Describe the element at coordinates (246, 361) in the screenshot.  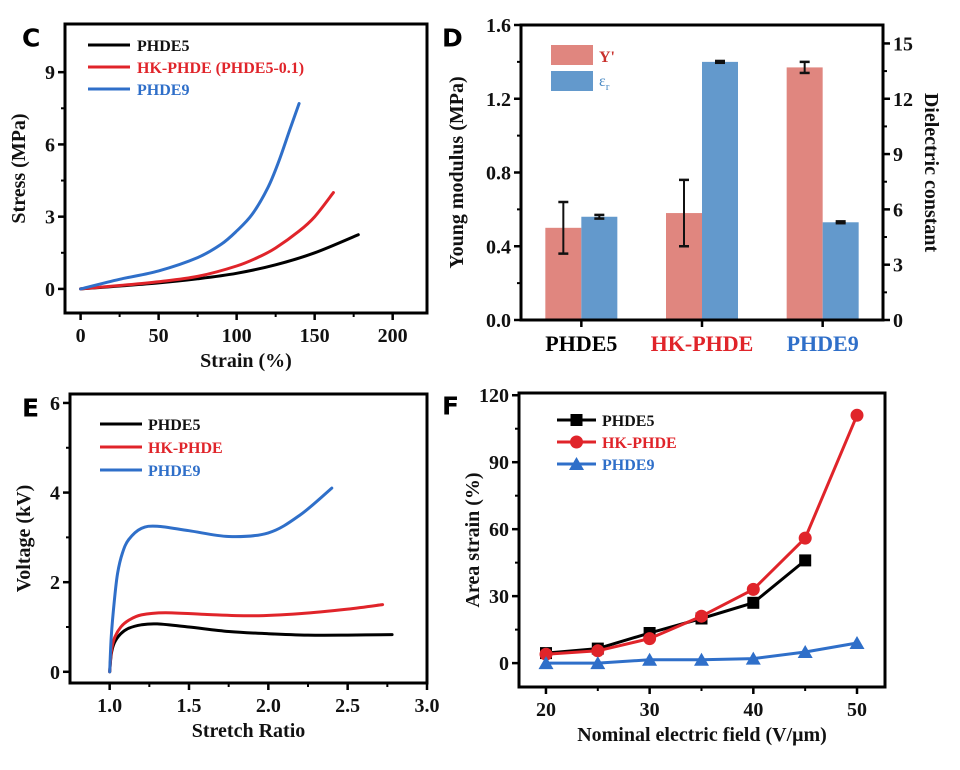
I see `x-axis-title: Strain (%)` at that location.